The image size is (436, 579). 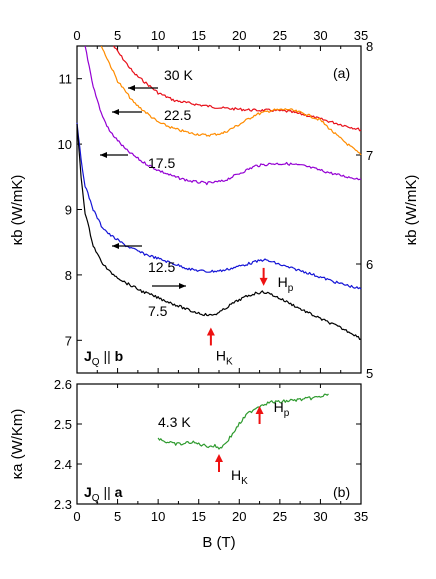 I want to click on series-line-4-3k, so click(x=243, y=421).